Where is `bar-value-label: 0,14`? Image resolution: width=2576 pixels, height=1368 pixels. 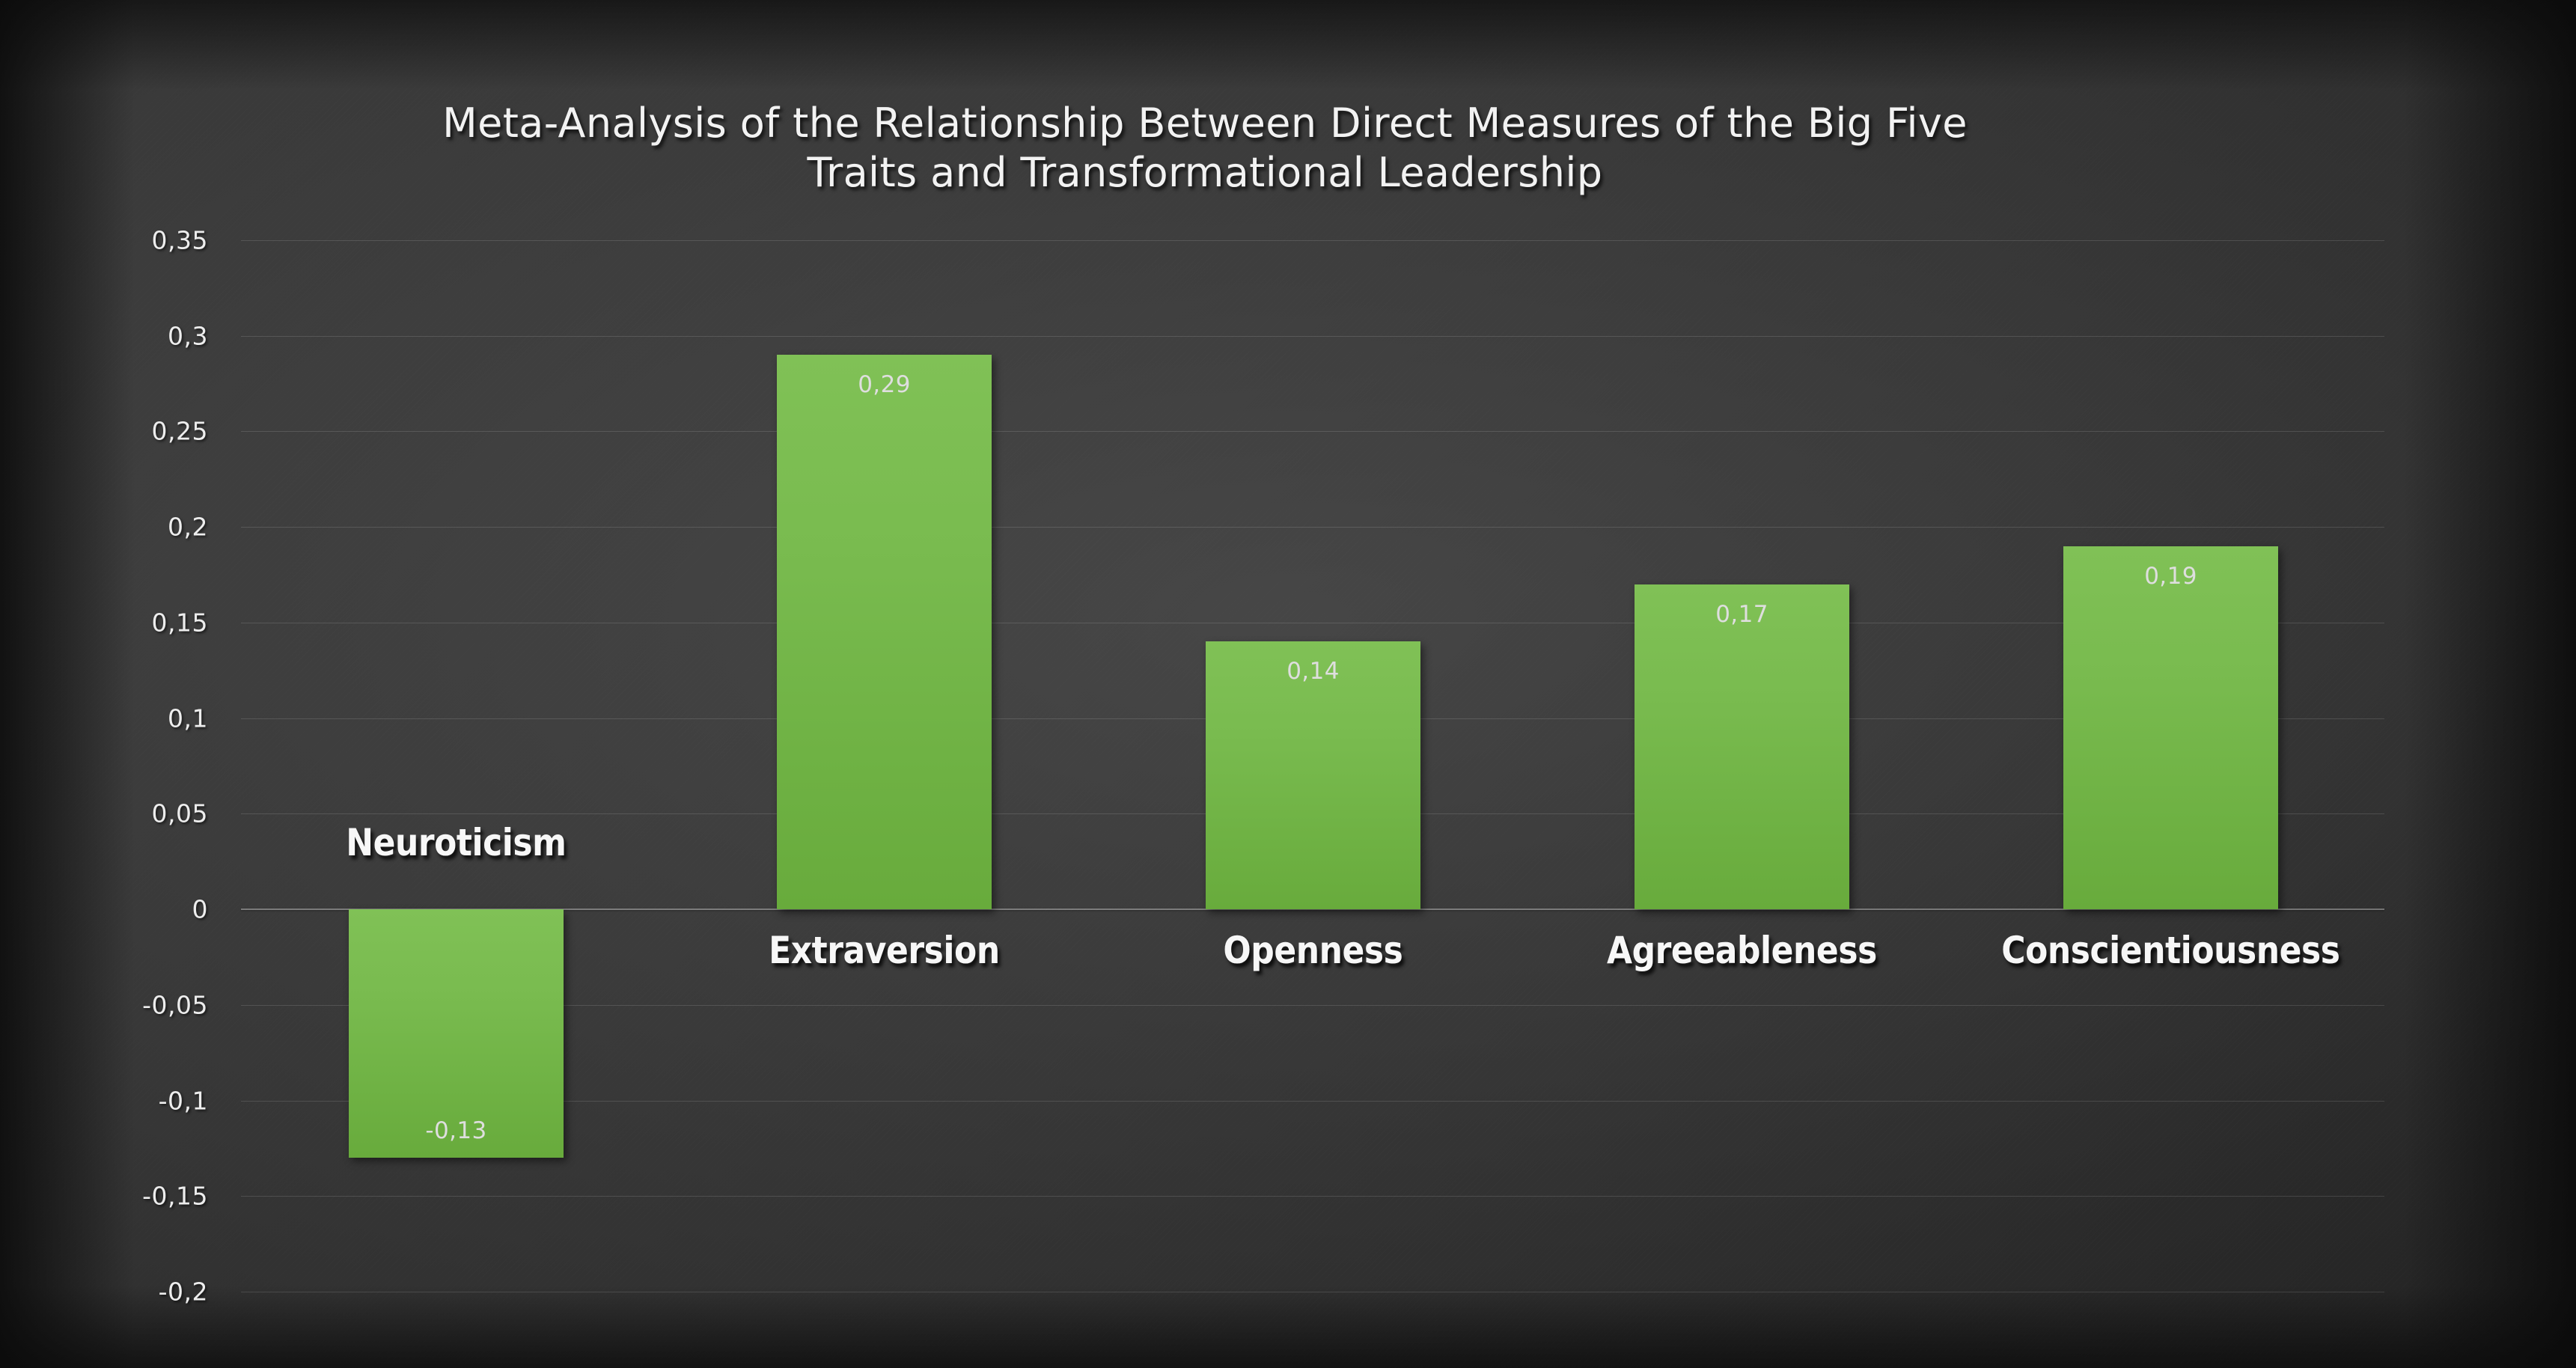
bar-value-label: 0,14 is located at coordinates (1313, 671).